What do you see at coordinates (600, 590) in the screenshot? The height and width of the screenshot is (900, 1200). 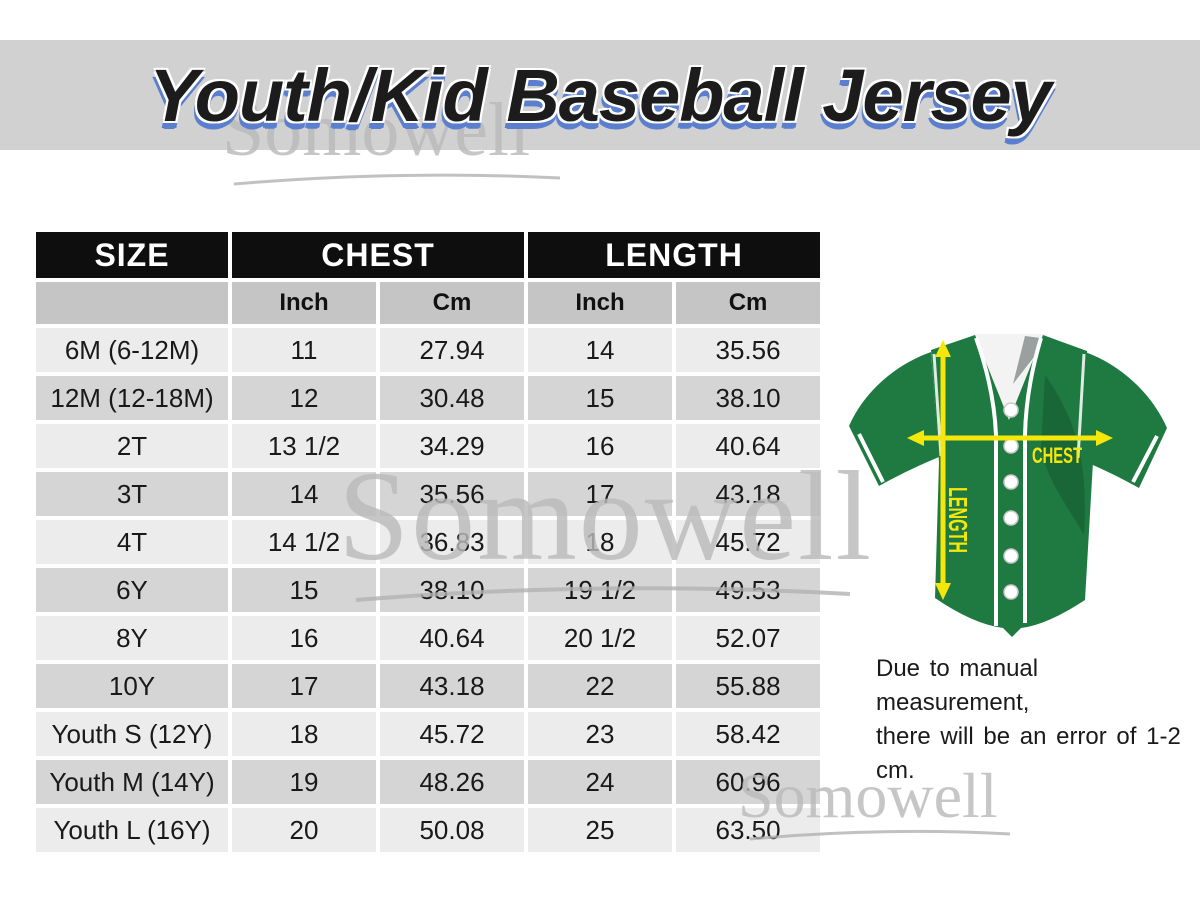 I see `length-inch-cell: 19 1/2` at bounding box center [600, 590].